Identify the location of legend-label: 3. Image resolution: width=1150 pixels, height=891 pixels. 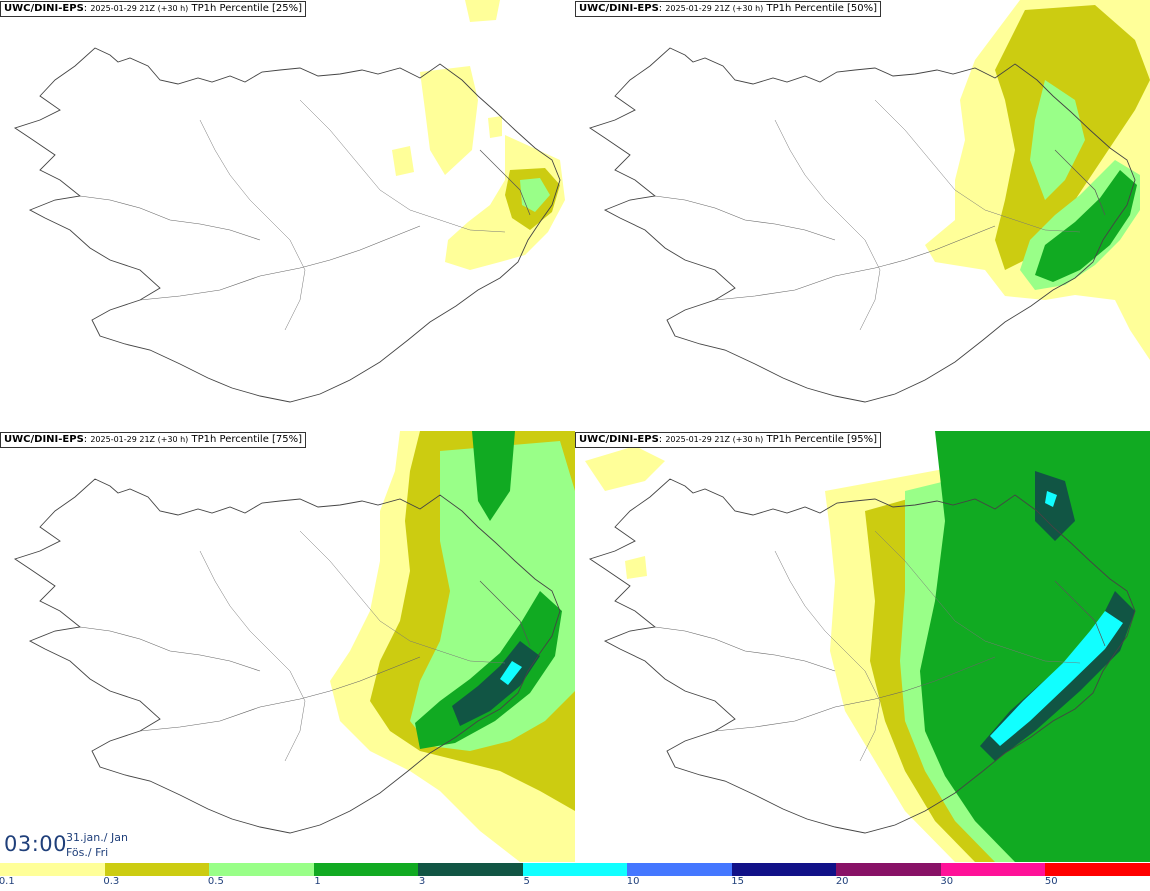
(422, 881).